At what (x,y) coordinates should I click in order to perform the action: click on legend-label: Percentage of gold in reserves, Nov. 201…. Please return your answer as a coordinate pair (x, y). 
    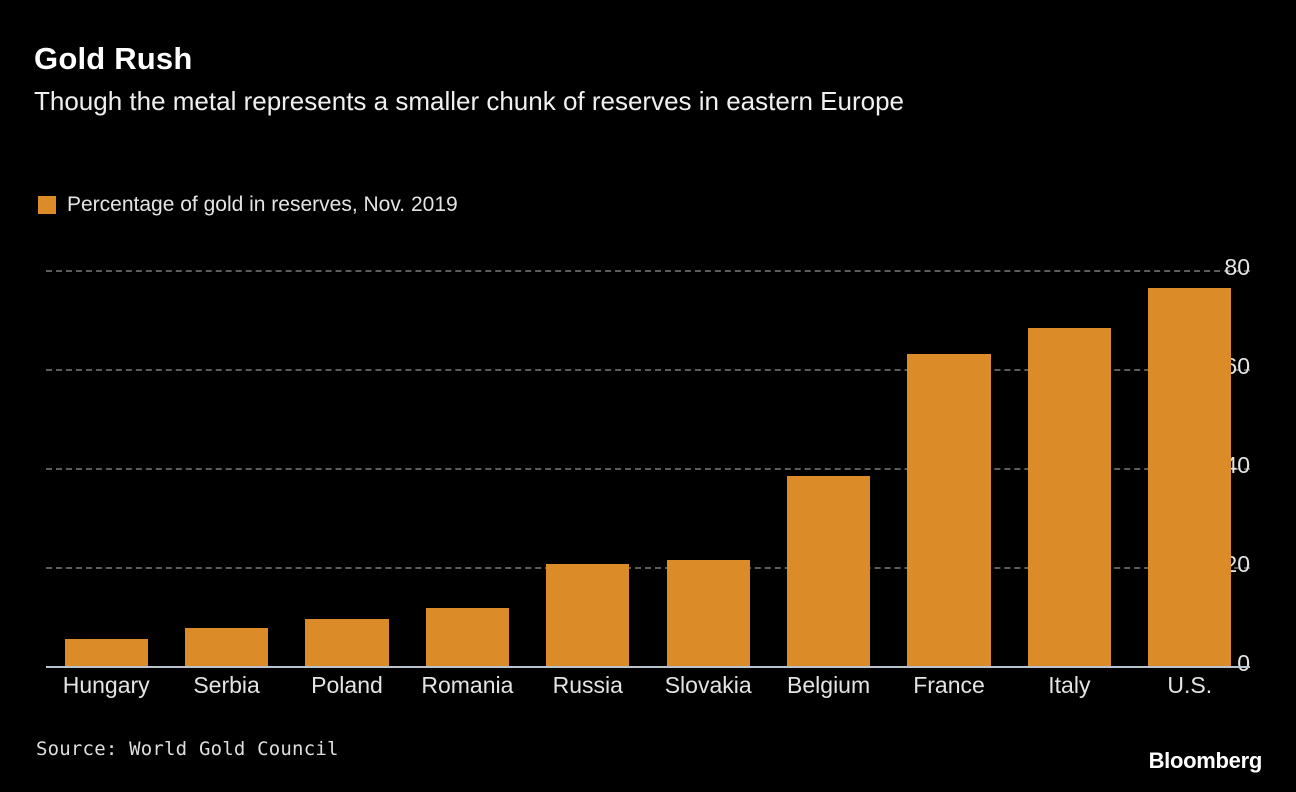
    Looking at the image, I should click on (262, 204).